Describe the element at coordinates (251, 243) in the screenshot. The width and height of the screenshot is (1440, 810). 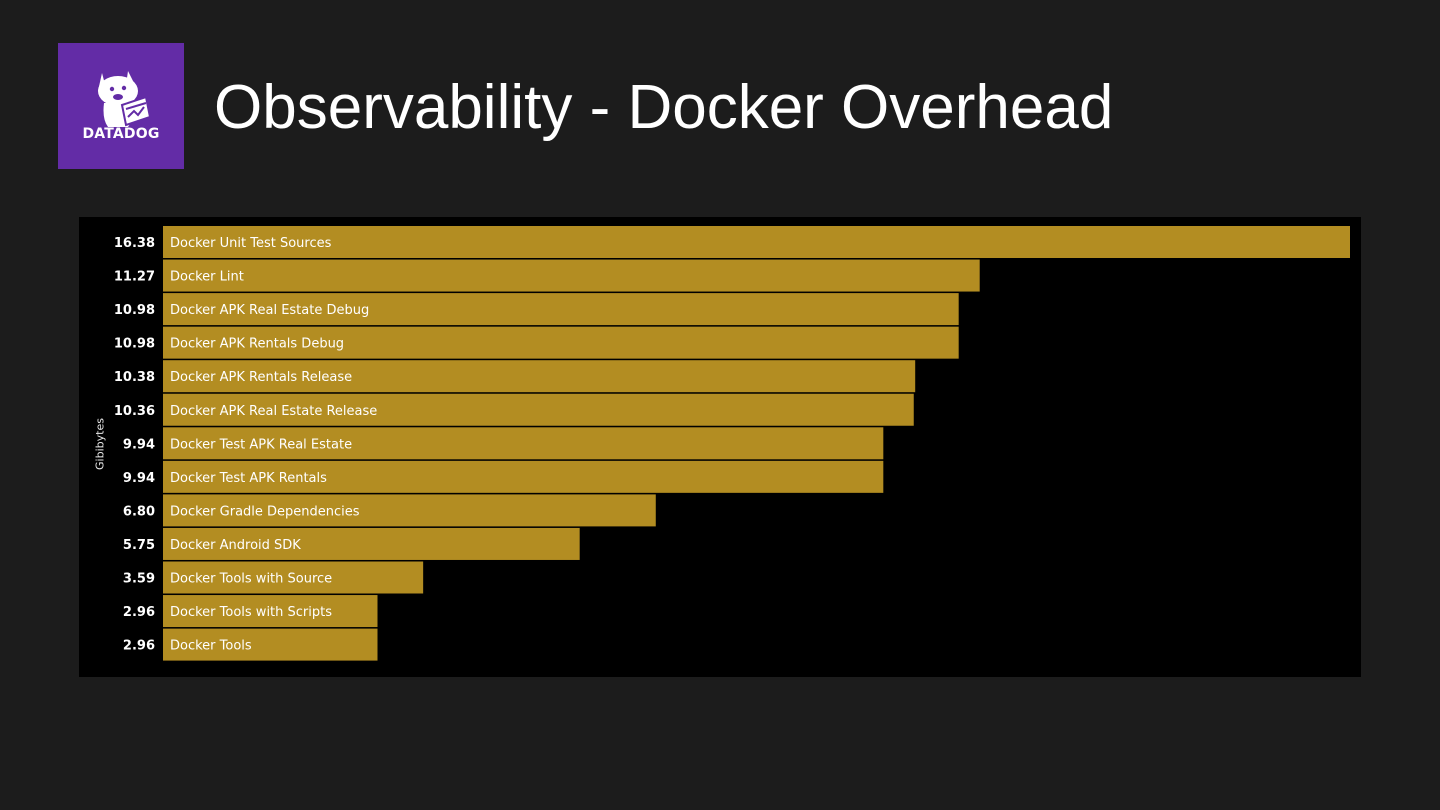
I see `bar-category-label: Docker Unit Test Sources` at that location.